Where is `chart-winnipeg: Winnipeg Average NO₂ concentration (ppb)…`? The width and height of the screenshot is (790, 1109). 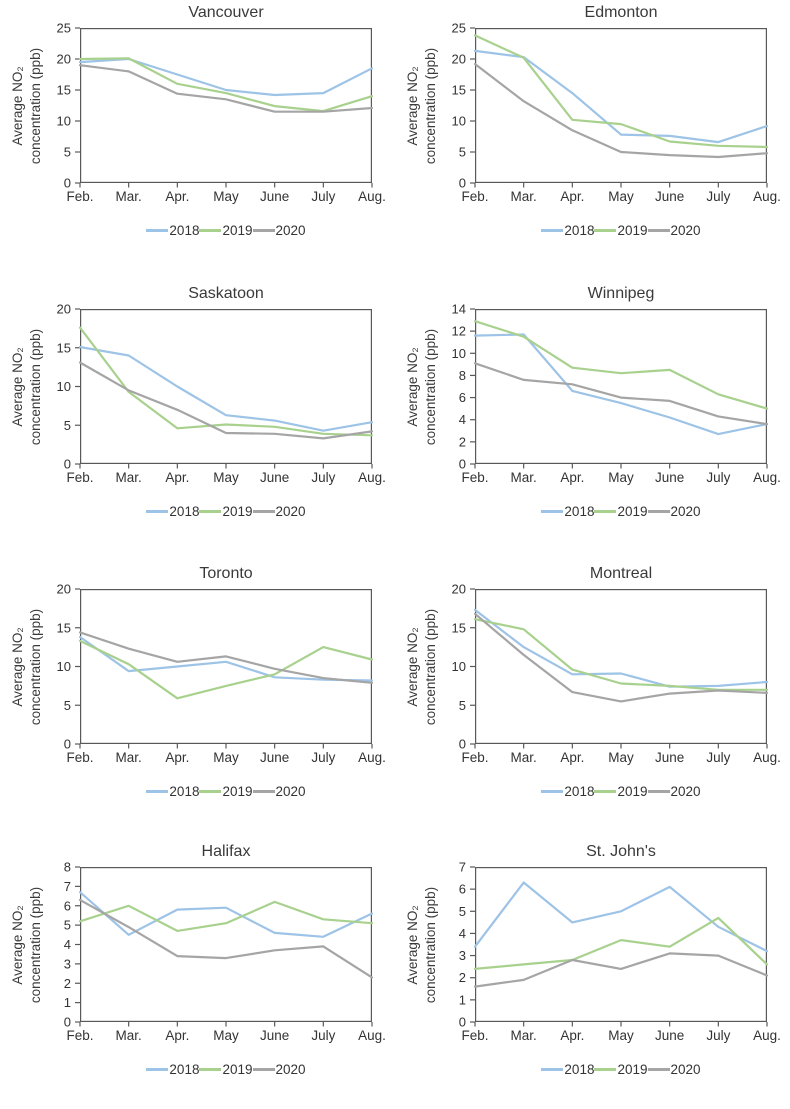
chart-winnipeg: Winnipeg Average NO₂ concentration (ppb)… is located at coordinates (592, 416).